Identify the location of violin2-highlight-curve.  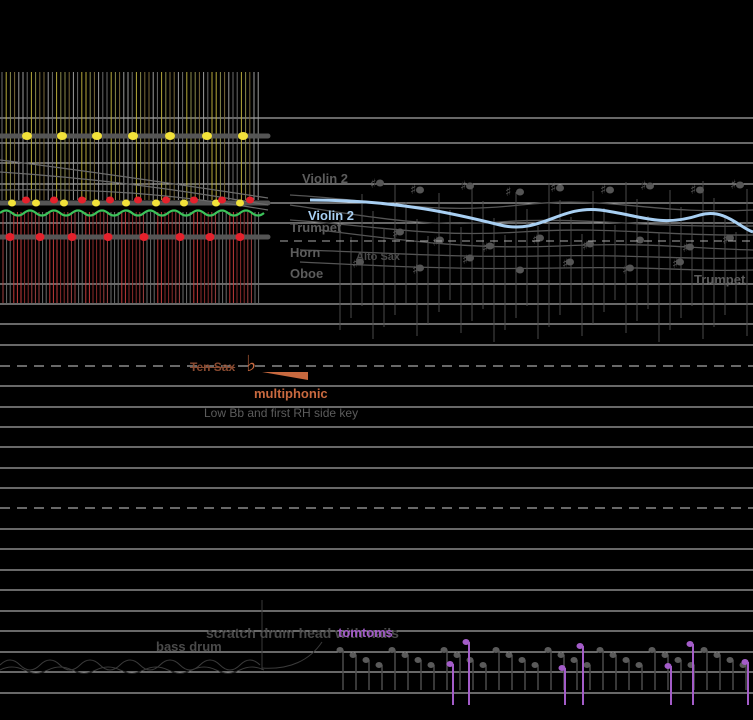
(531, 216).